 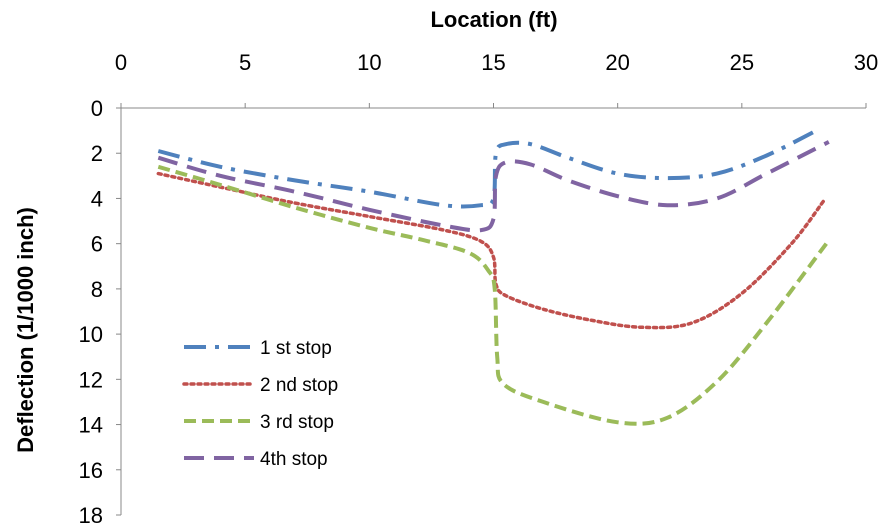 I want to click on y-tick-label: 2, so click(x=97, y=153).